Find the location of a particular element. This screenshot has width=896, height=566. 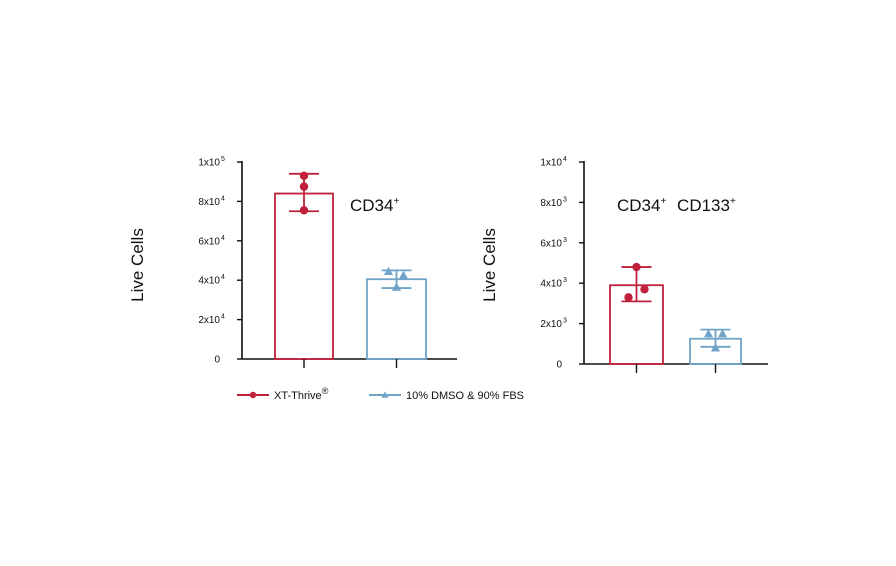

legend: XT-Thrive® 10% DMSO & 90% FBS is located at coordinates (380, 394).